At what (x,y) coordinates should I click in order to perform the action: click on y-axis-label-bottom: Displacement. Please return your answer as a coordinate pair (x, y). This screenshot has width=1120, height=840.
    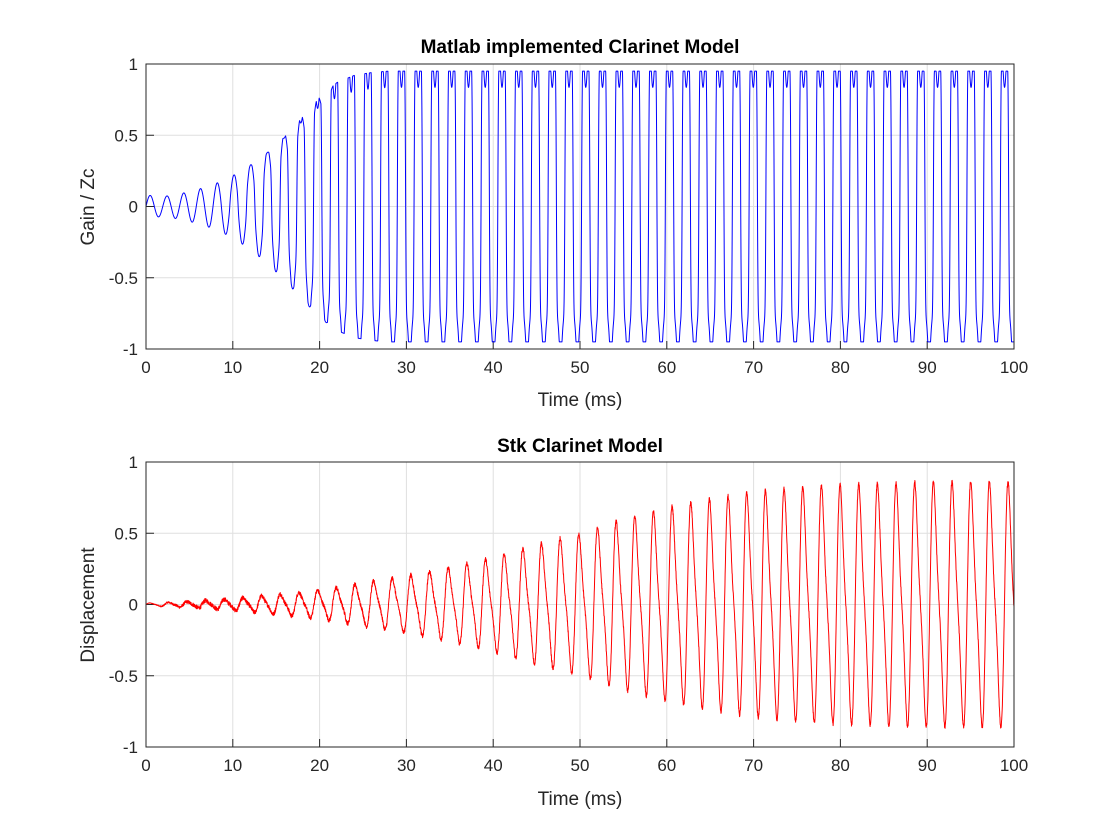
    Looking at the image, I should click on (88, 605).